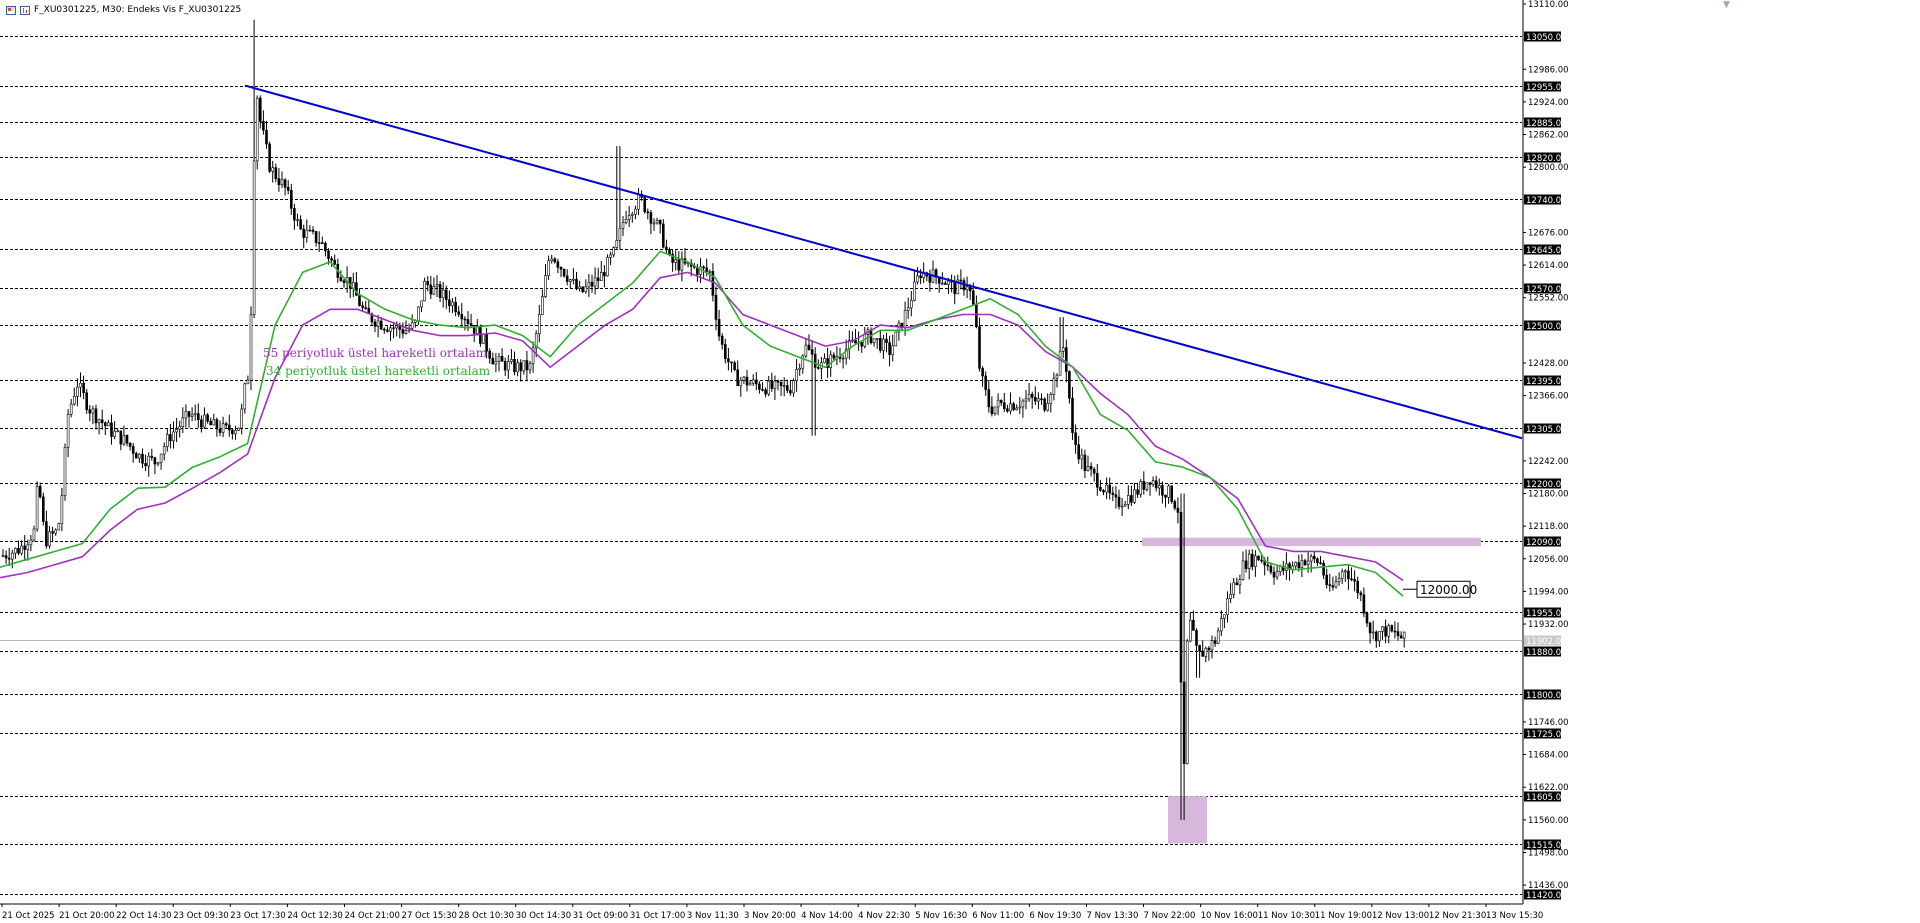 The width and height of the screenshot is (1920, 923). I want to click on level-label: 12885.00, so click(1546, 124).